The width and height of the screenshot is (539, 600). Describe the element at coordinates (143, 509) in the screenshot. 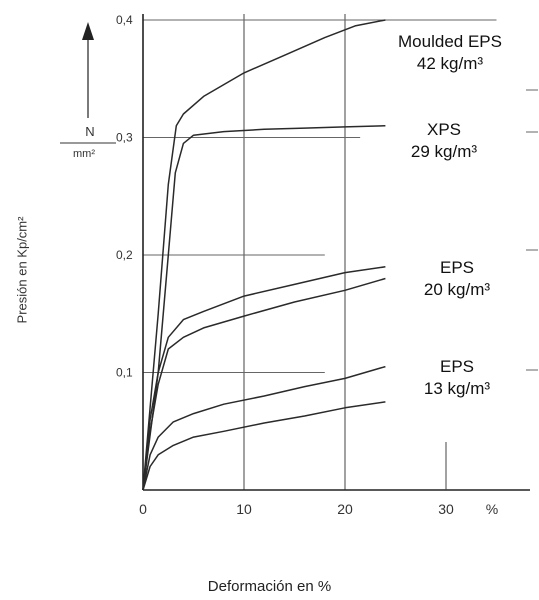

I see `x-tick-label: 0` at that location.